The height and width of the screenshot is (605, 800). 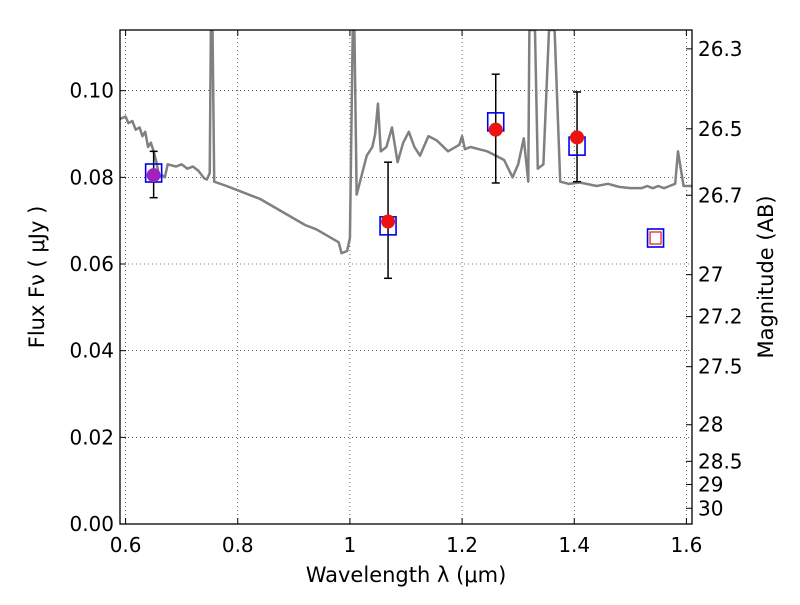 I want to click on y-tick-label: 0.04, so click(x=91, y=351).